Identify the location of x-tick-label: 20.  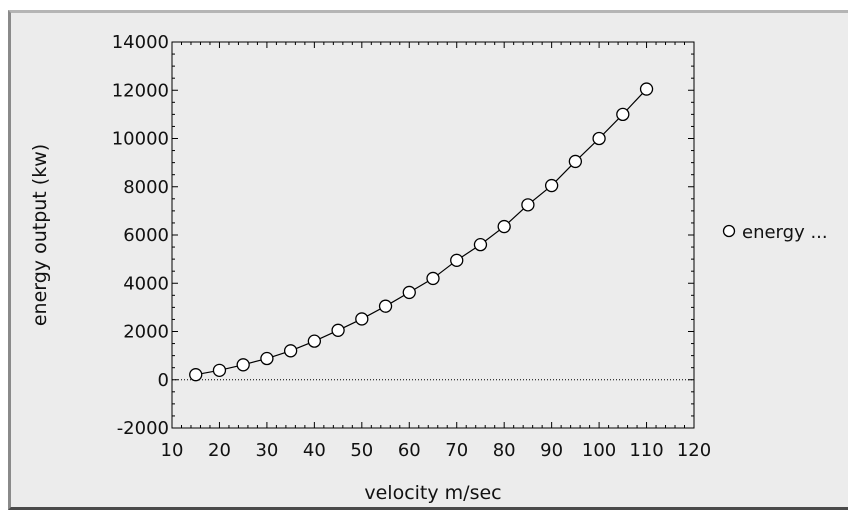
(219, 450).